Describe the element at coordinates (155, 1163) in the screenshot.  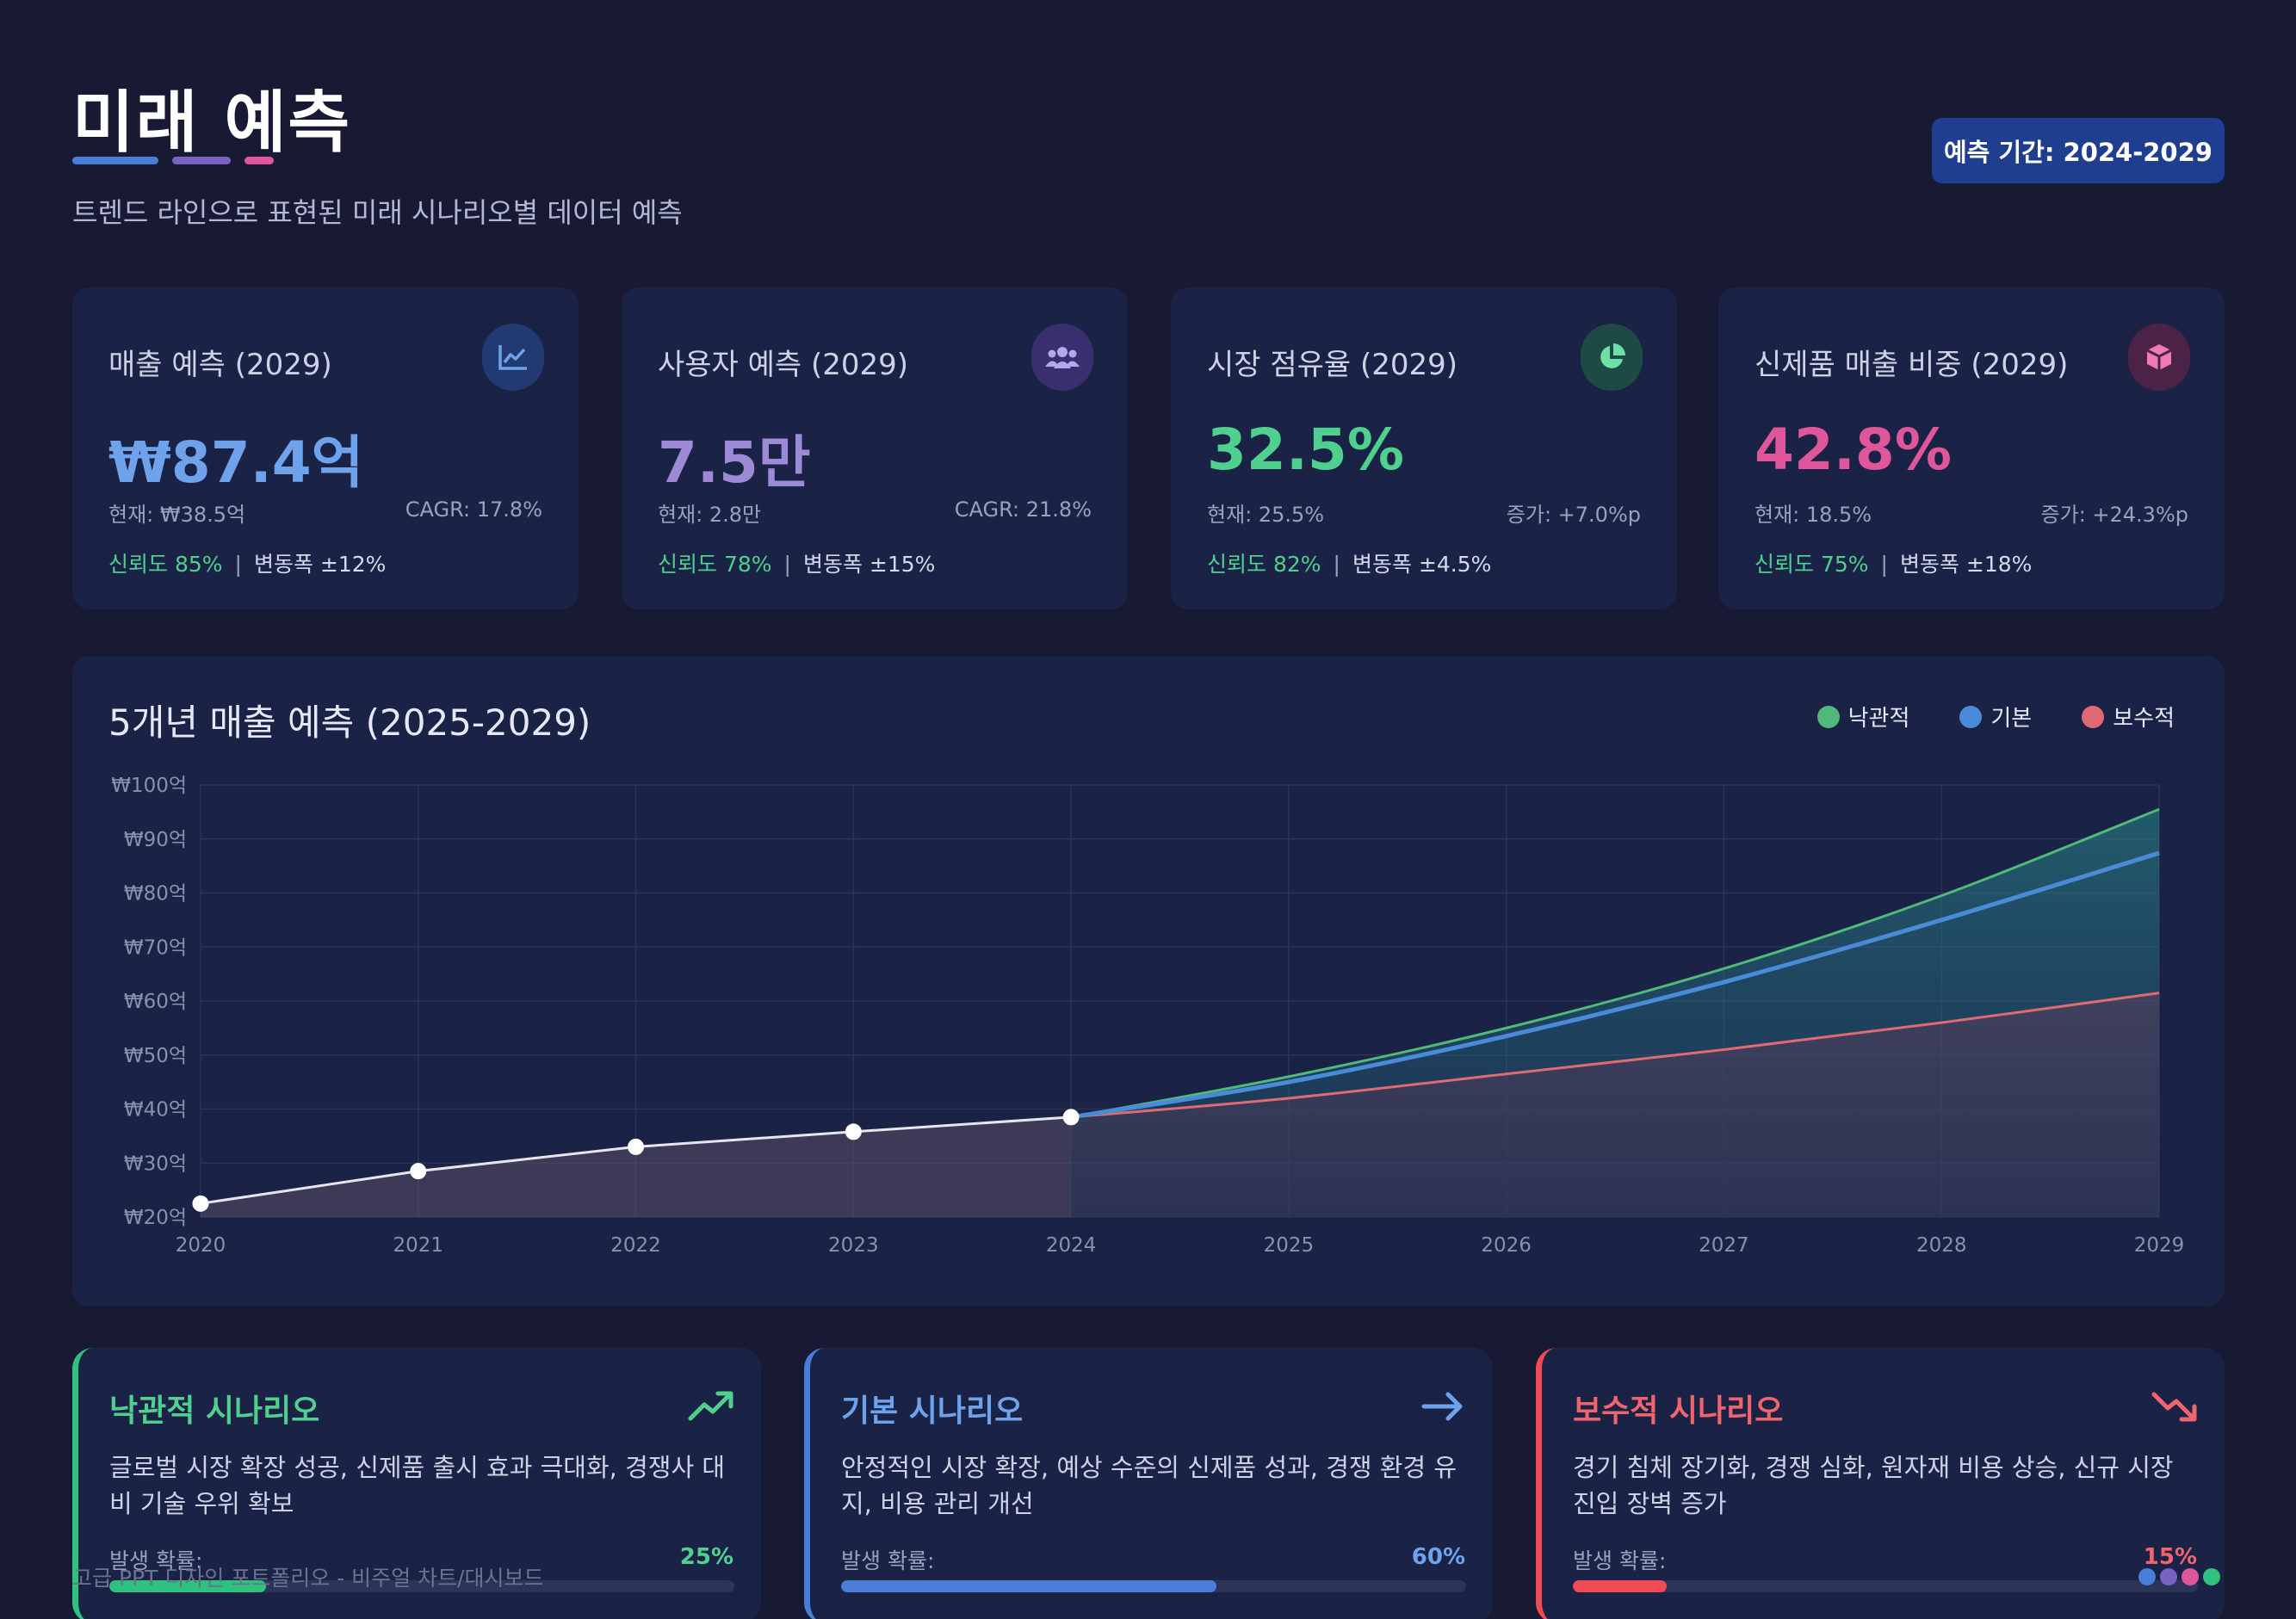
I see `y-tick-label: ₩30억` at that location.